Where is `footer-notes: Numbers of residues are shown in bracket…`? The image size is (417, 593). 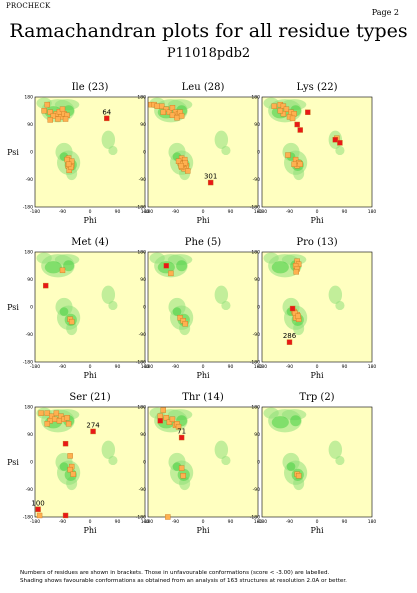 footer-notes: Numbers of residues are shown in bracket… is located at coordinates (183, 577).